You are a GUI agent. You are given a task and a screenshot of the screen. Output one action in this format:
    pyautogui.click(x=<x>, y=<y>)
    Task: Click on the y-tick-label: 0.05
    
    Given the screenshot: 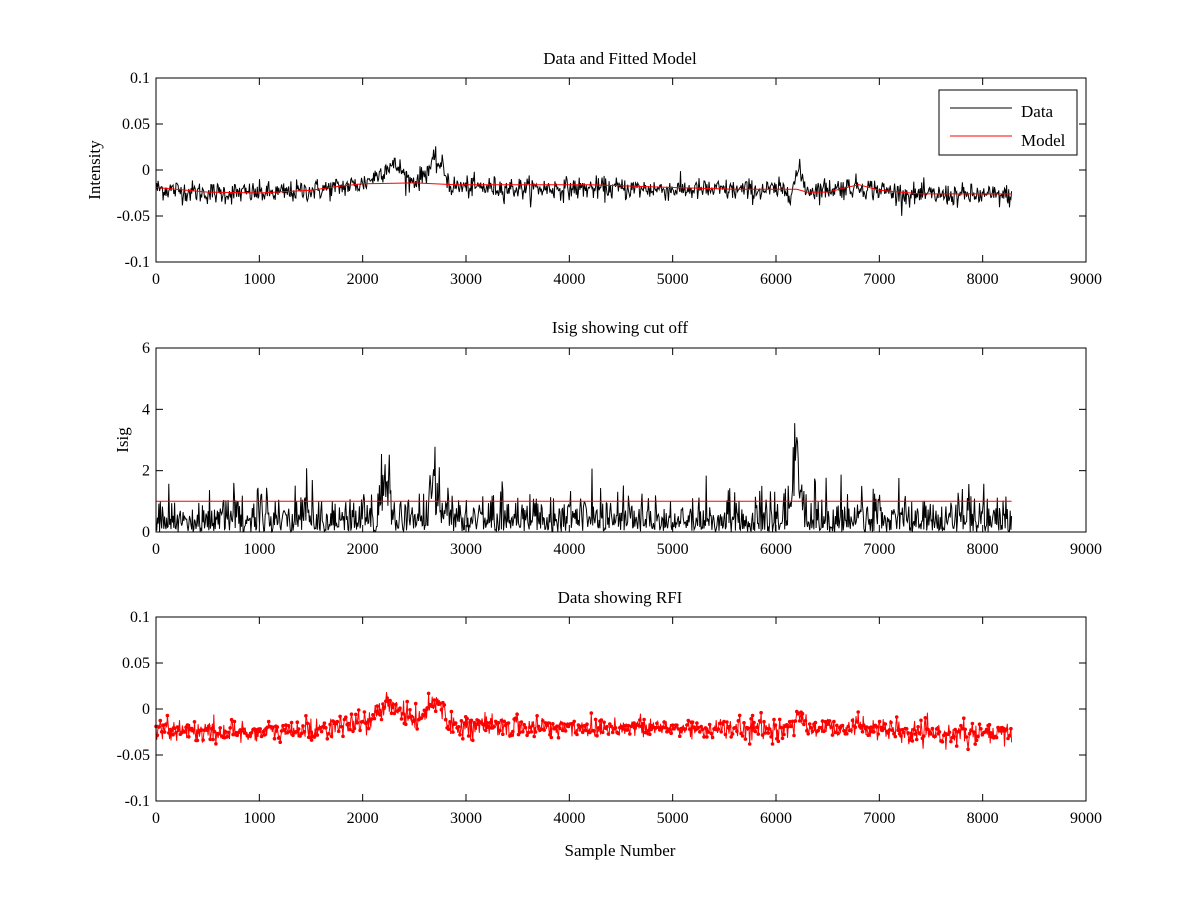 What is the action you would take?
    pyautogui.click(x=136, y=124)
    